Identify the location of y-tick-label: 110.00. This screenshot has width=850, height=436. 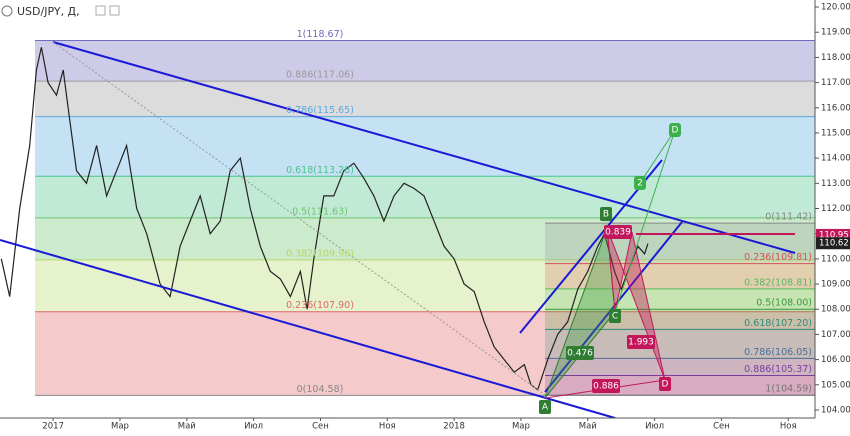
(835, 259).